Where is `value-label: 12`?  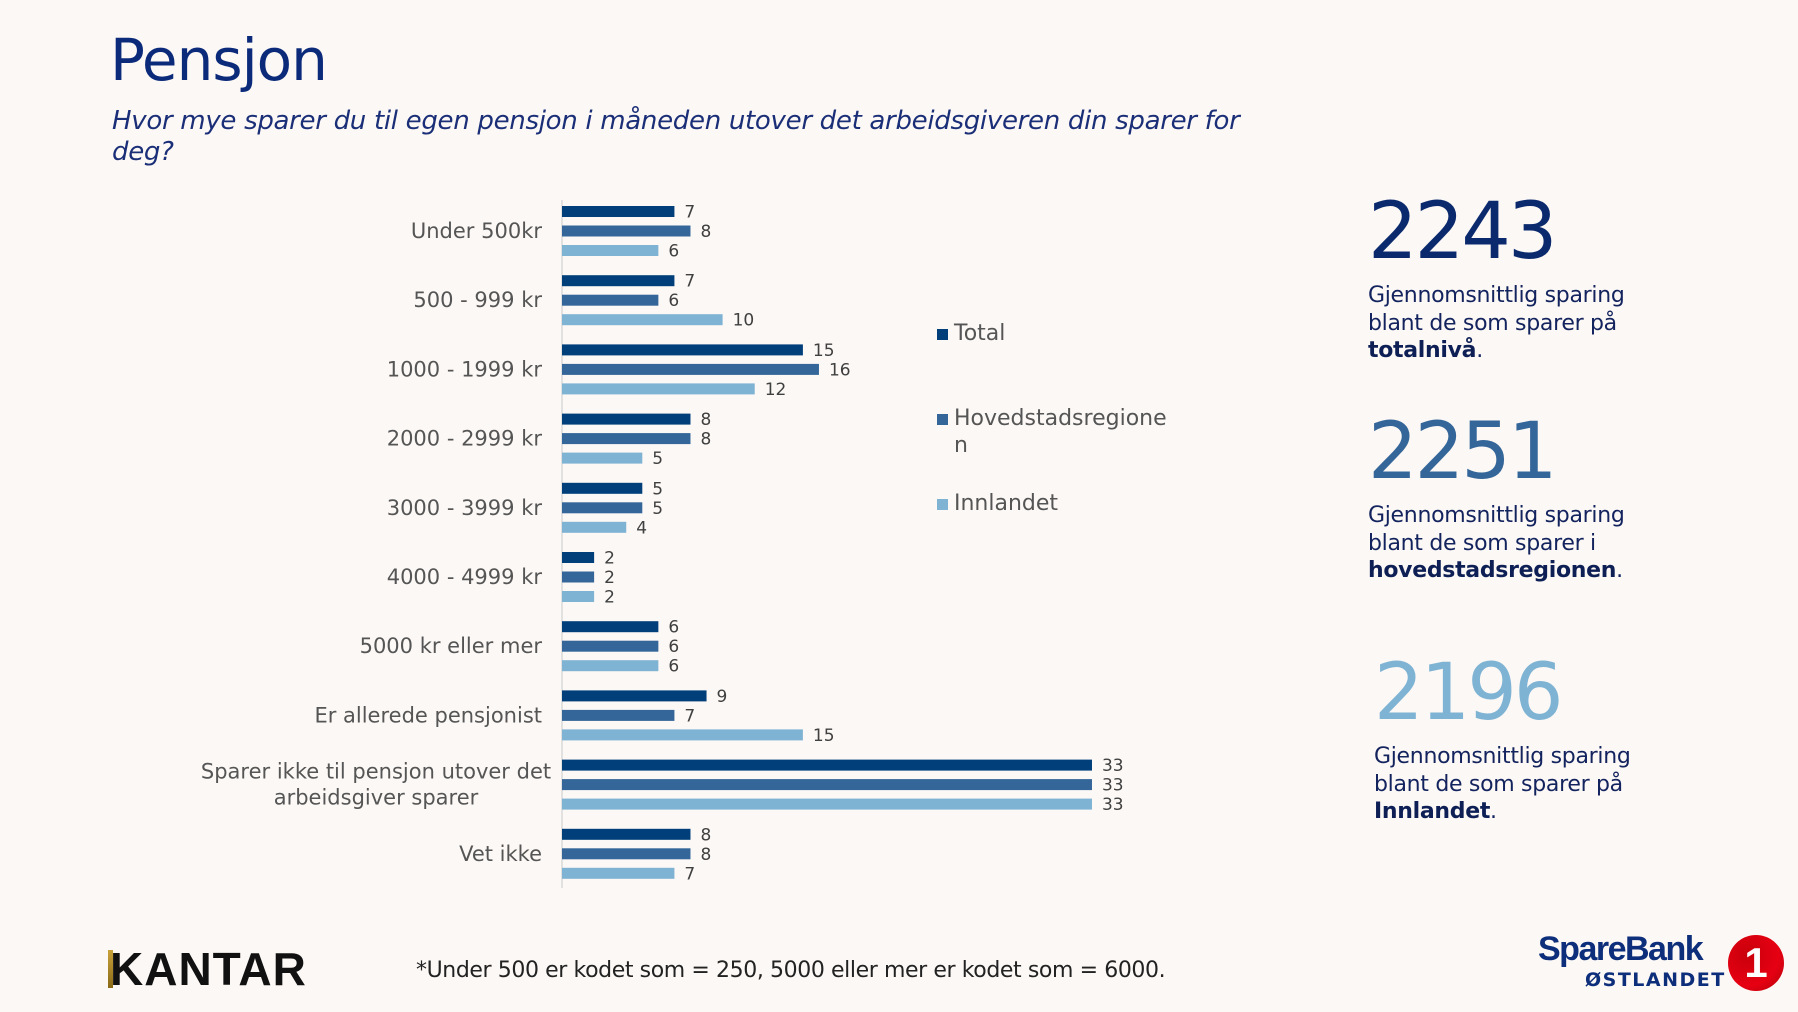 value-label: 12 is located at coordinates (776, 390).